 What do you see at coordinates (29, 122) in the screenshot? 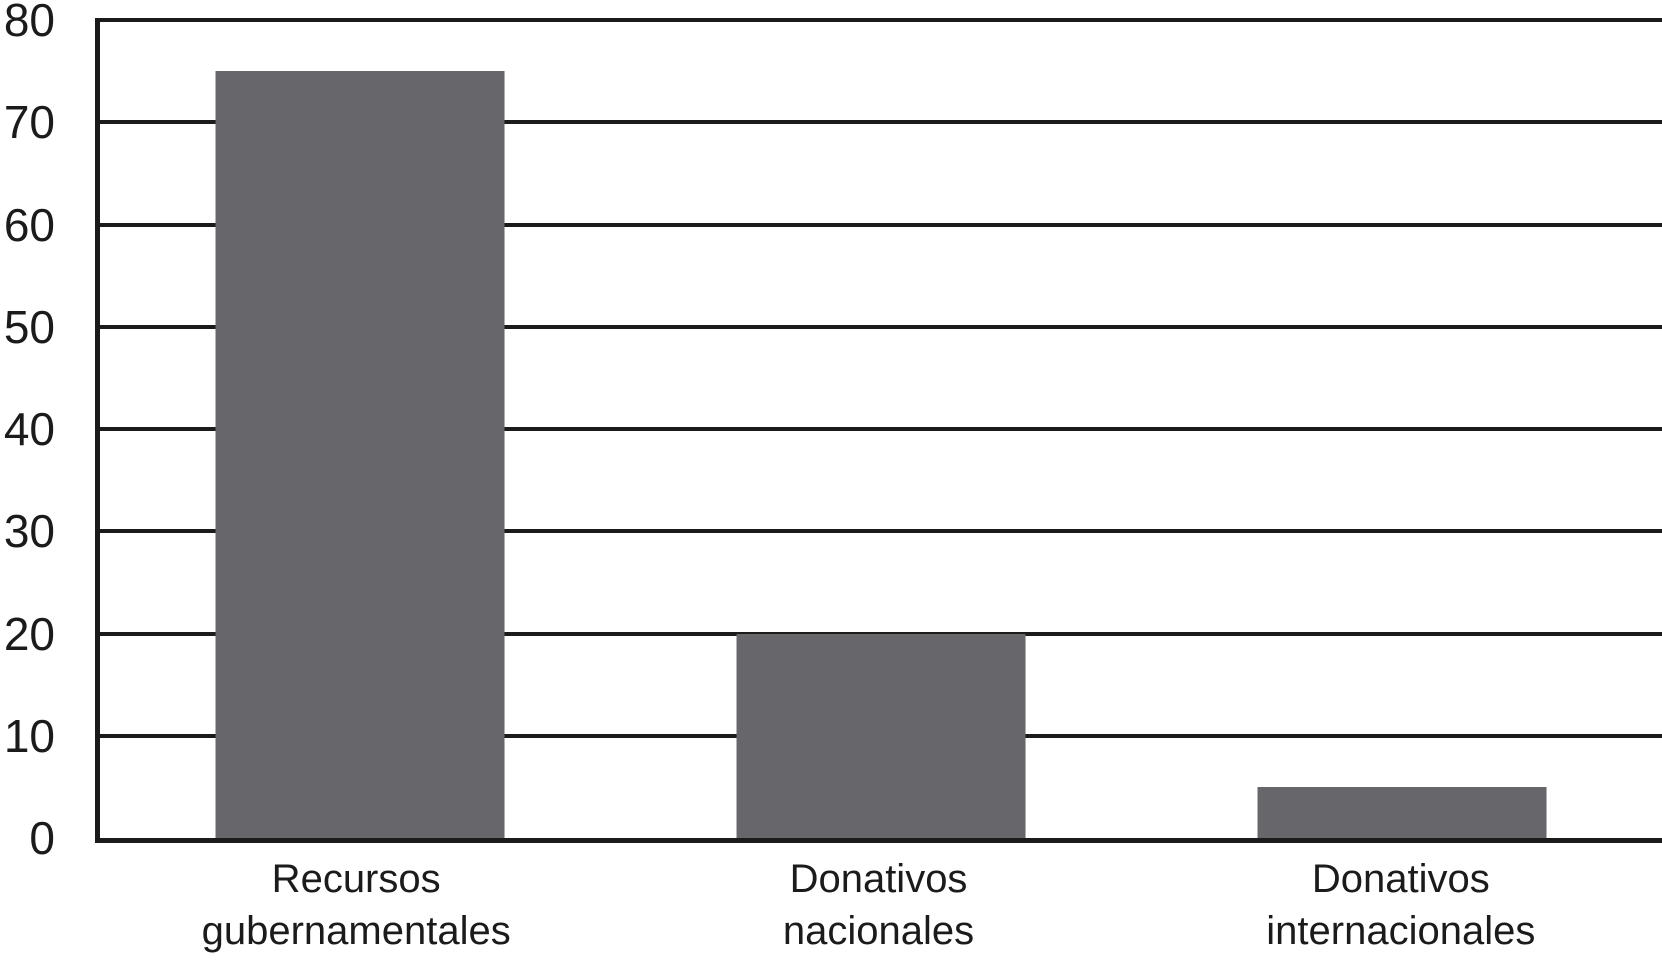
I see `y-axis-tick-label: 70` at bounding box center [29, 122].